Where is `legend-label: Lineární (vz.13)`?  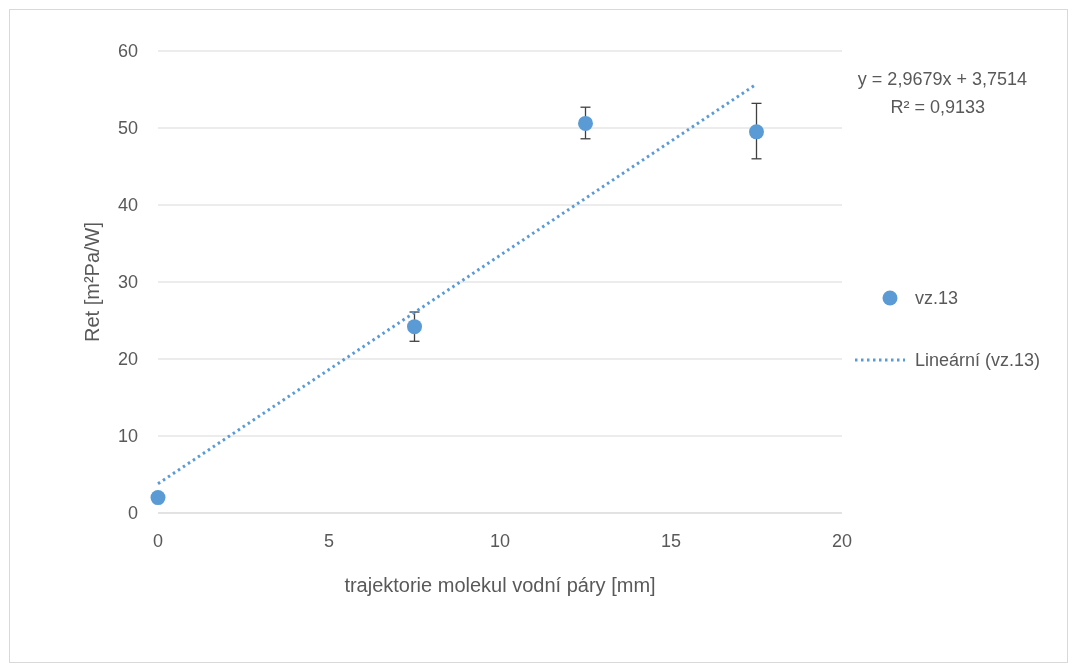
legend-label: Lineární (vz.13) is located at coordinates (978, 360).